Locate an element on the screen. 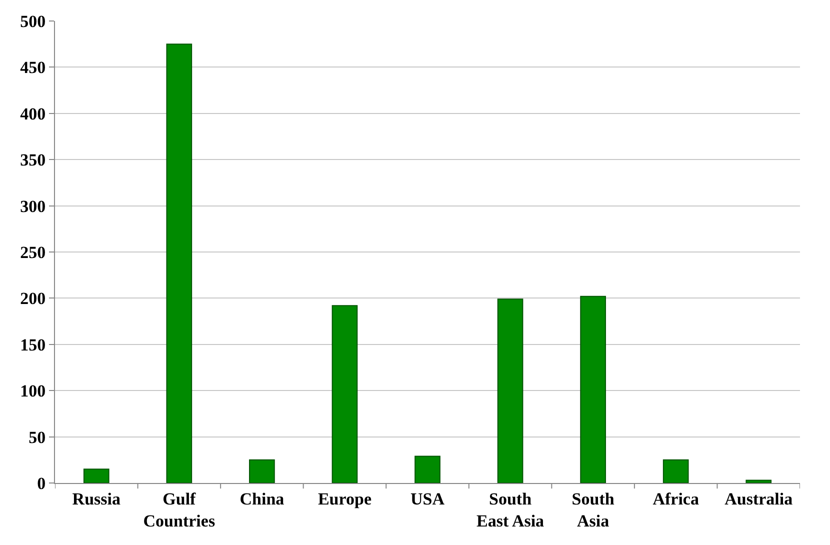  x-tick-label: USA is located at coordinates (428, 498).